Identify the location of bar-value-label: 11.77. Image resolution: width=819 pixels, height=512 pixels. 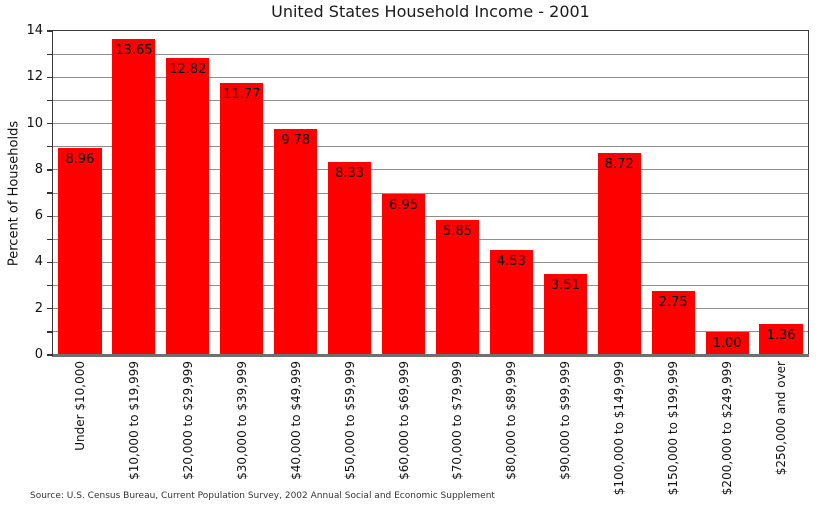
(242, 94).